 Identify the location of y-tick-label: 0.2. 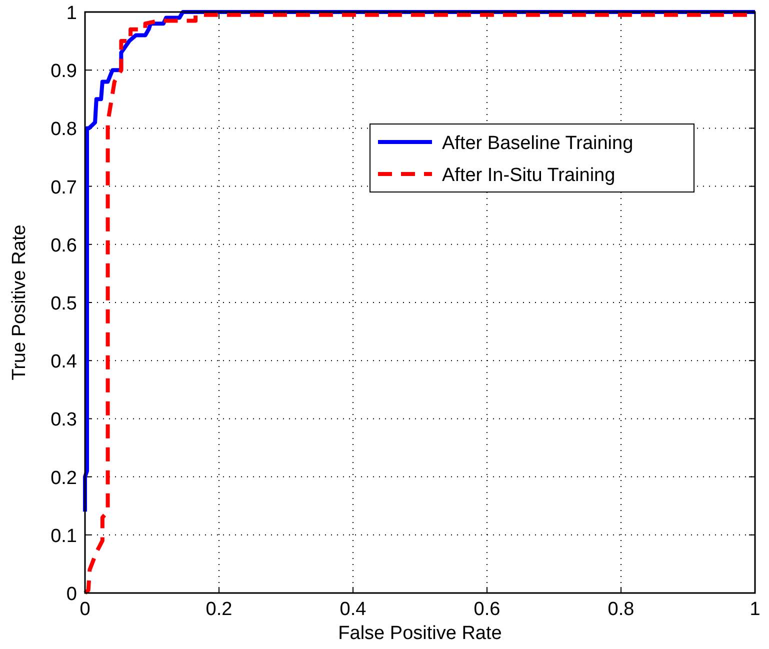
(63, 478).